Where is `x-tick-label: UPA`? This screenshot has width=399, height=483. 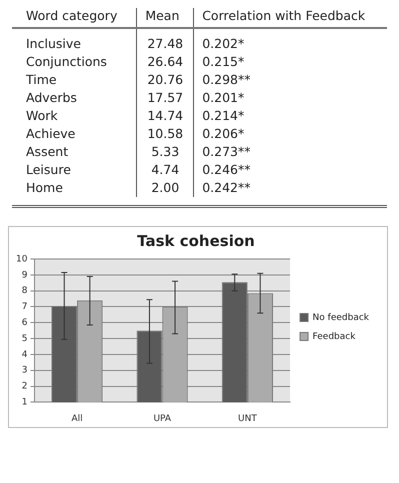 x-tick-label: UPA is located at coordinates (162, 419).